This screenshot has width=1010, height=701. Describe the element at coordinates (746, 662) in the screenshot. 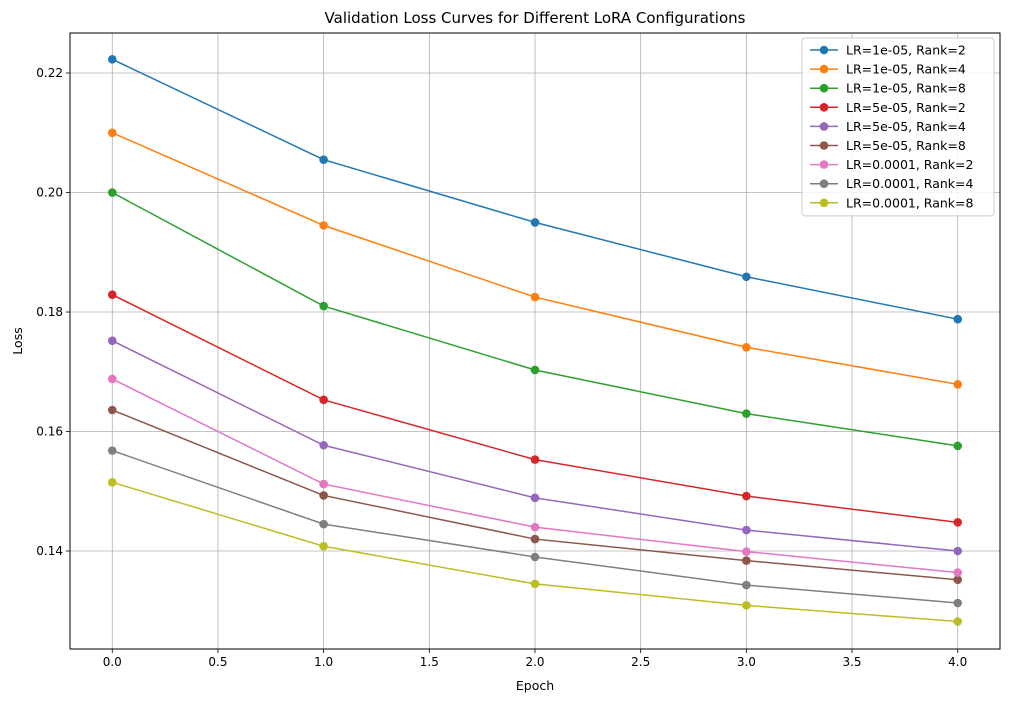

I see `x-tick-label: 3.0` at that location.